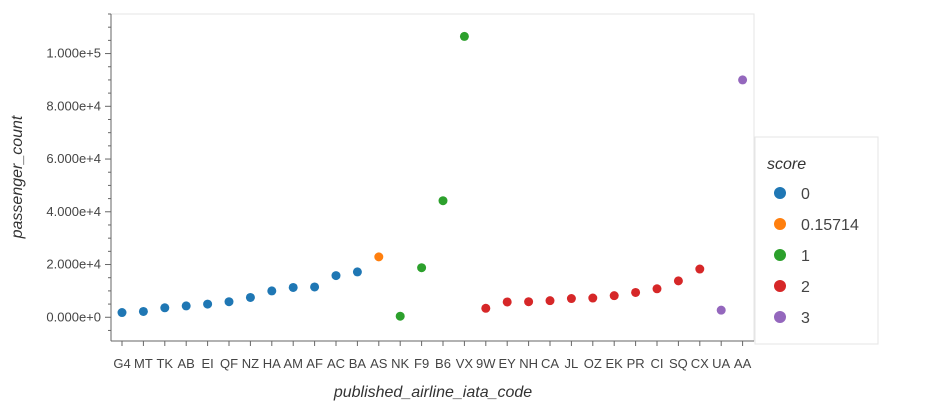  I want to click on x-tick-label: HA, so click(272, 363).